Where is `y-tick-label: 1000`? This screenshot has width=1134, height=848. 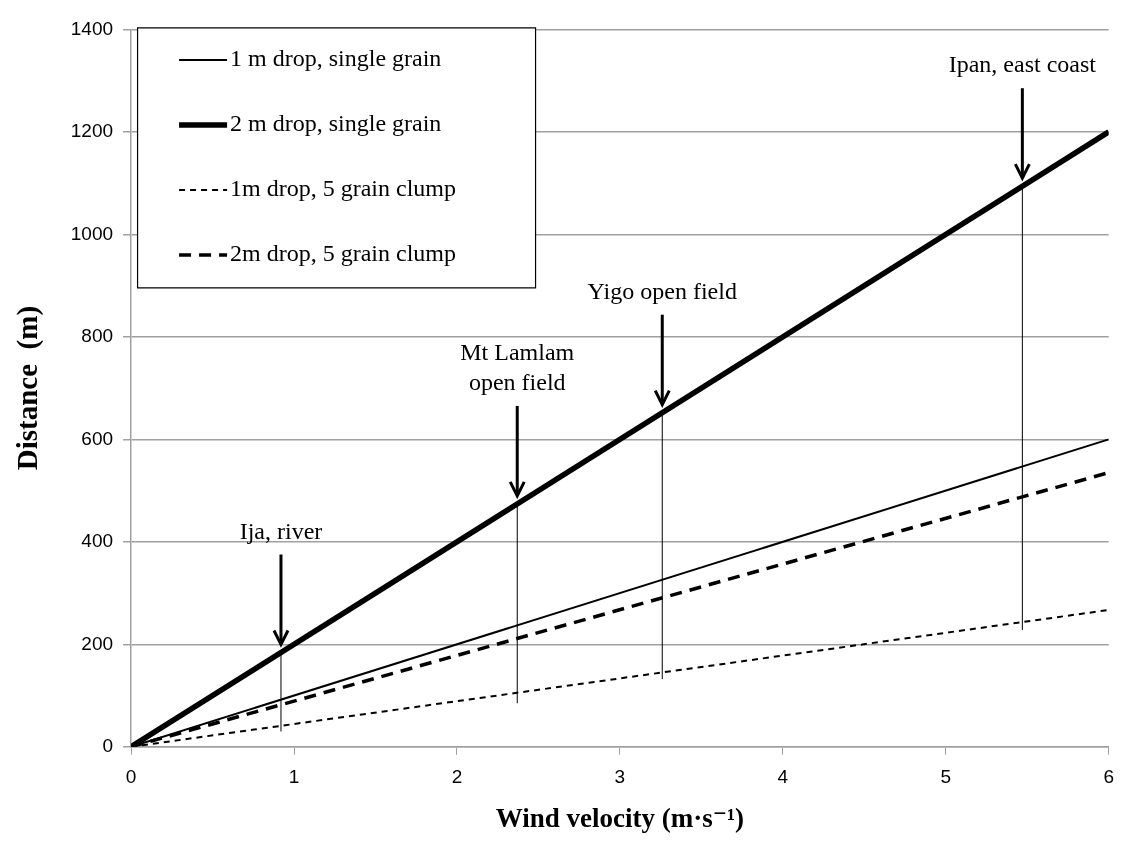
y-tick-label: 1000 is located at coordinates (92, 233).